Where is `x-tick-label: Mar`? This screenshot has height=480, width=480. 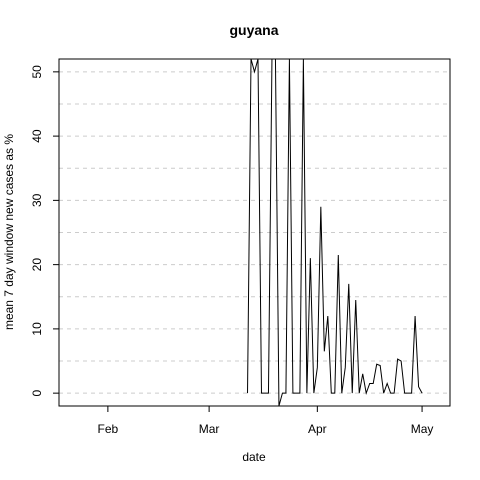
x-tick-label: Mar is located at coordinates (209, 429).